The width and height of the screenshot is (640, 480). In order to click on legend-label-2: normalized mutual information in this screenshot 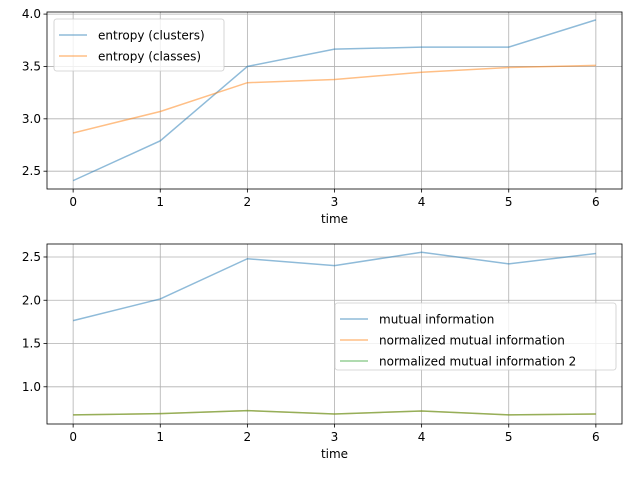, I will do `click(472, 341)`.